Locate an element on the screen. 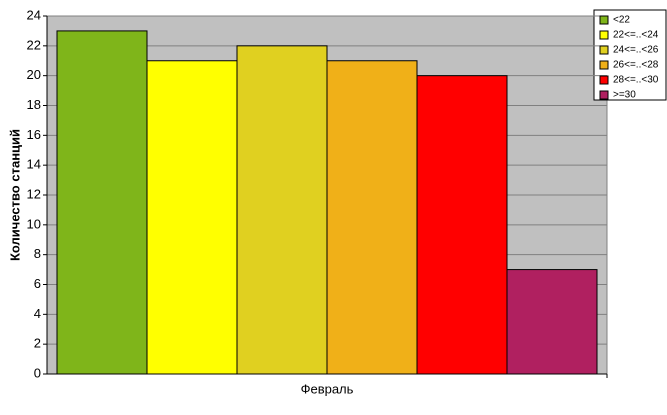  y-tick-label: 6 is located at coordinates (37, 283).